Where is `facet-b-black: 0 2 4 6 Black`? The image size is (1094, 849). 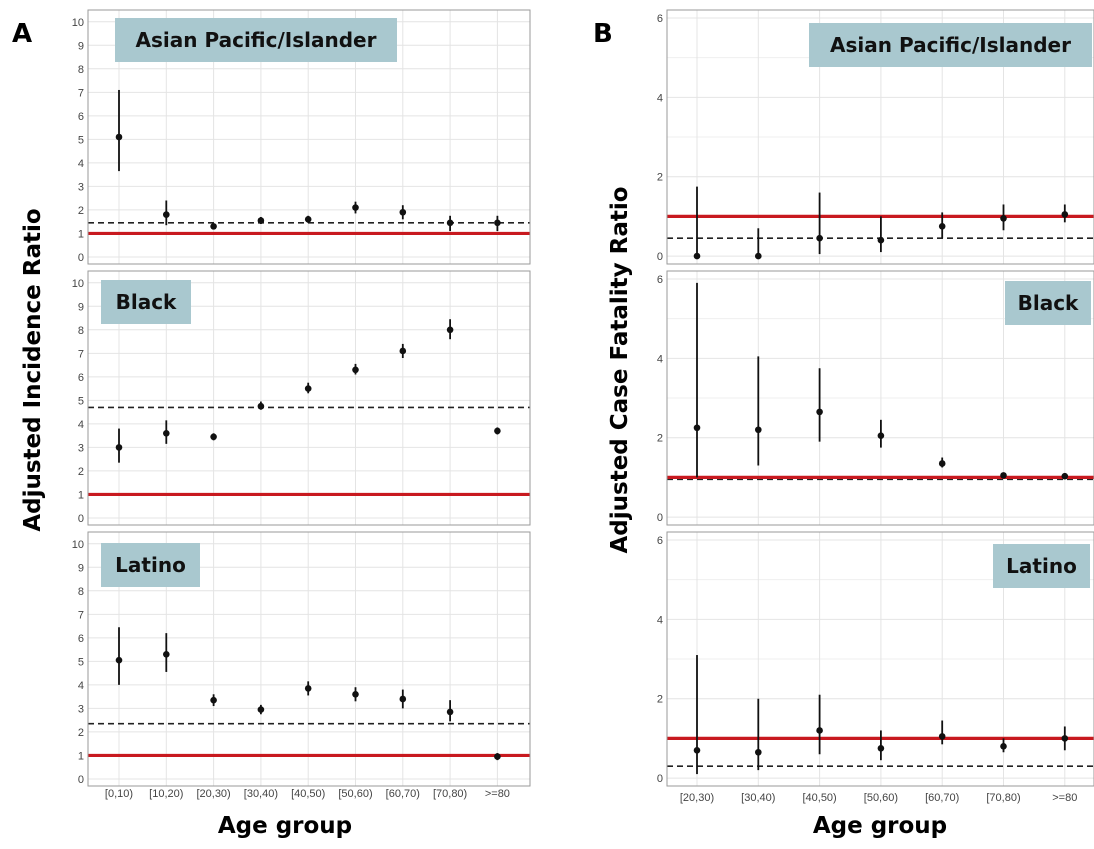 facet-b-black: 0 2 4 6 Black is located at coordinates (875, 398).